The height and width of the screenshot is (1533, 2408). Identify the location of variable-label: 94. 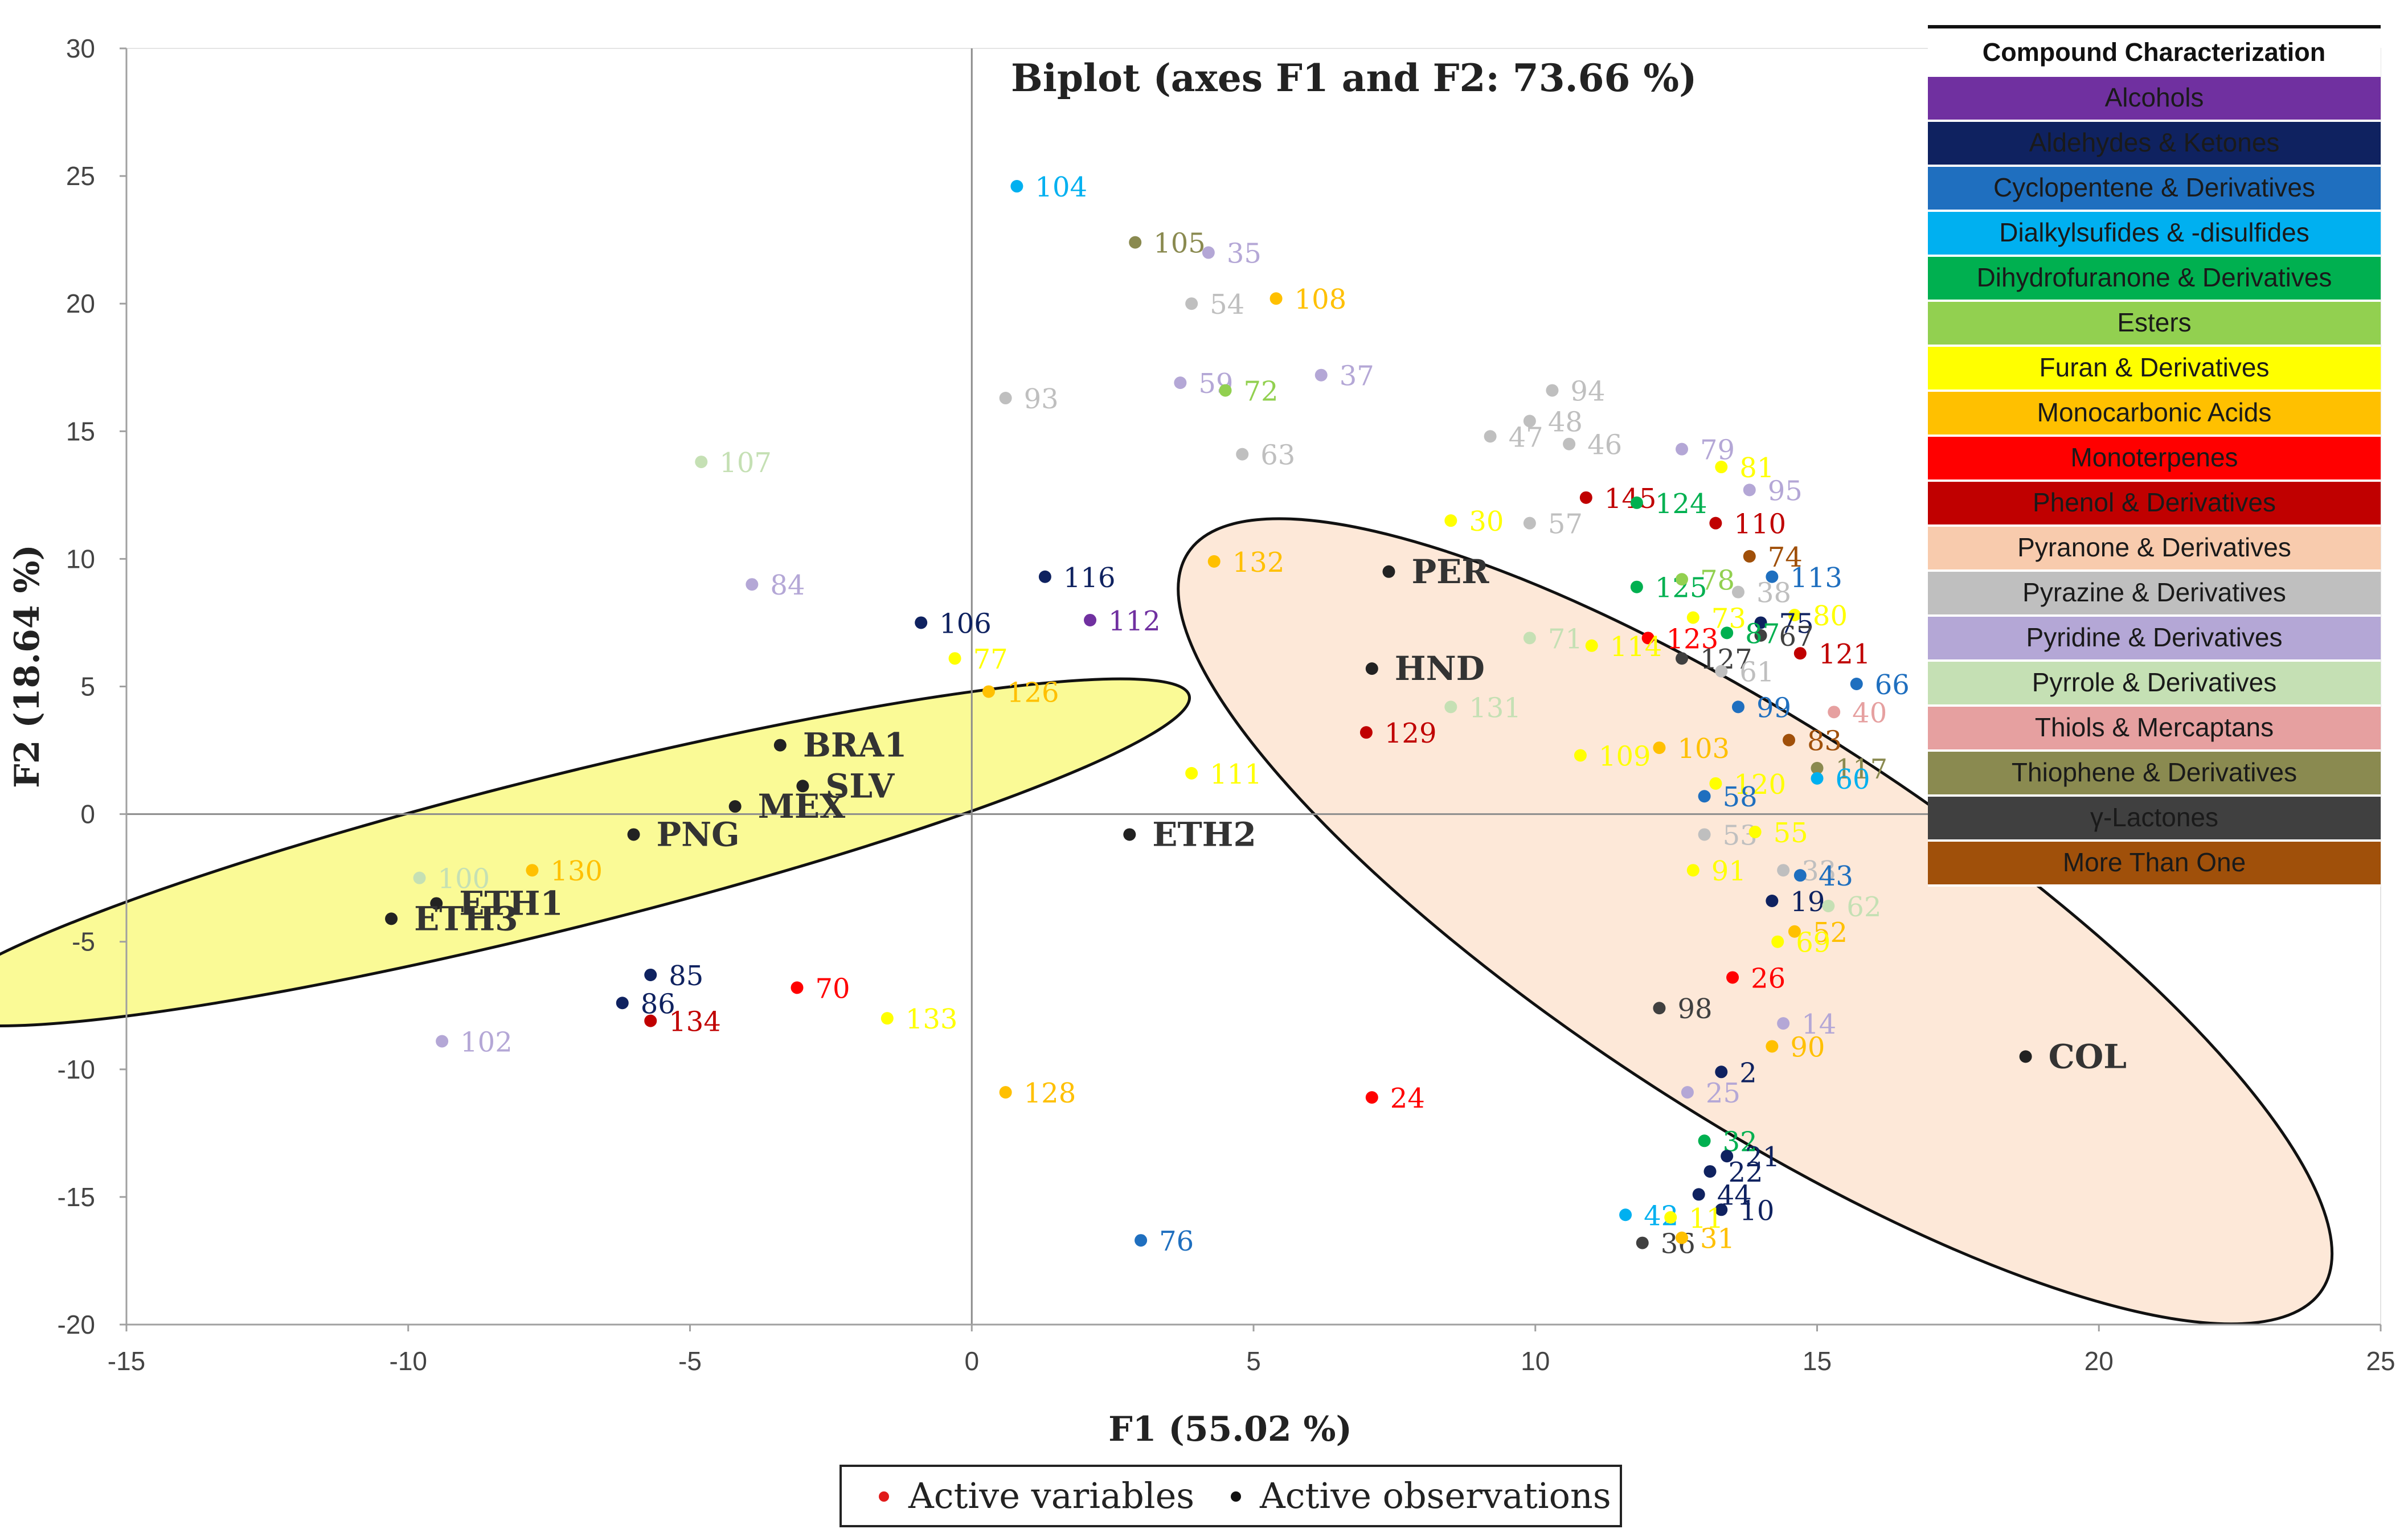
(1587, 392).